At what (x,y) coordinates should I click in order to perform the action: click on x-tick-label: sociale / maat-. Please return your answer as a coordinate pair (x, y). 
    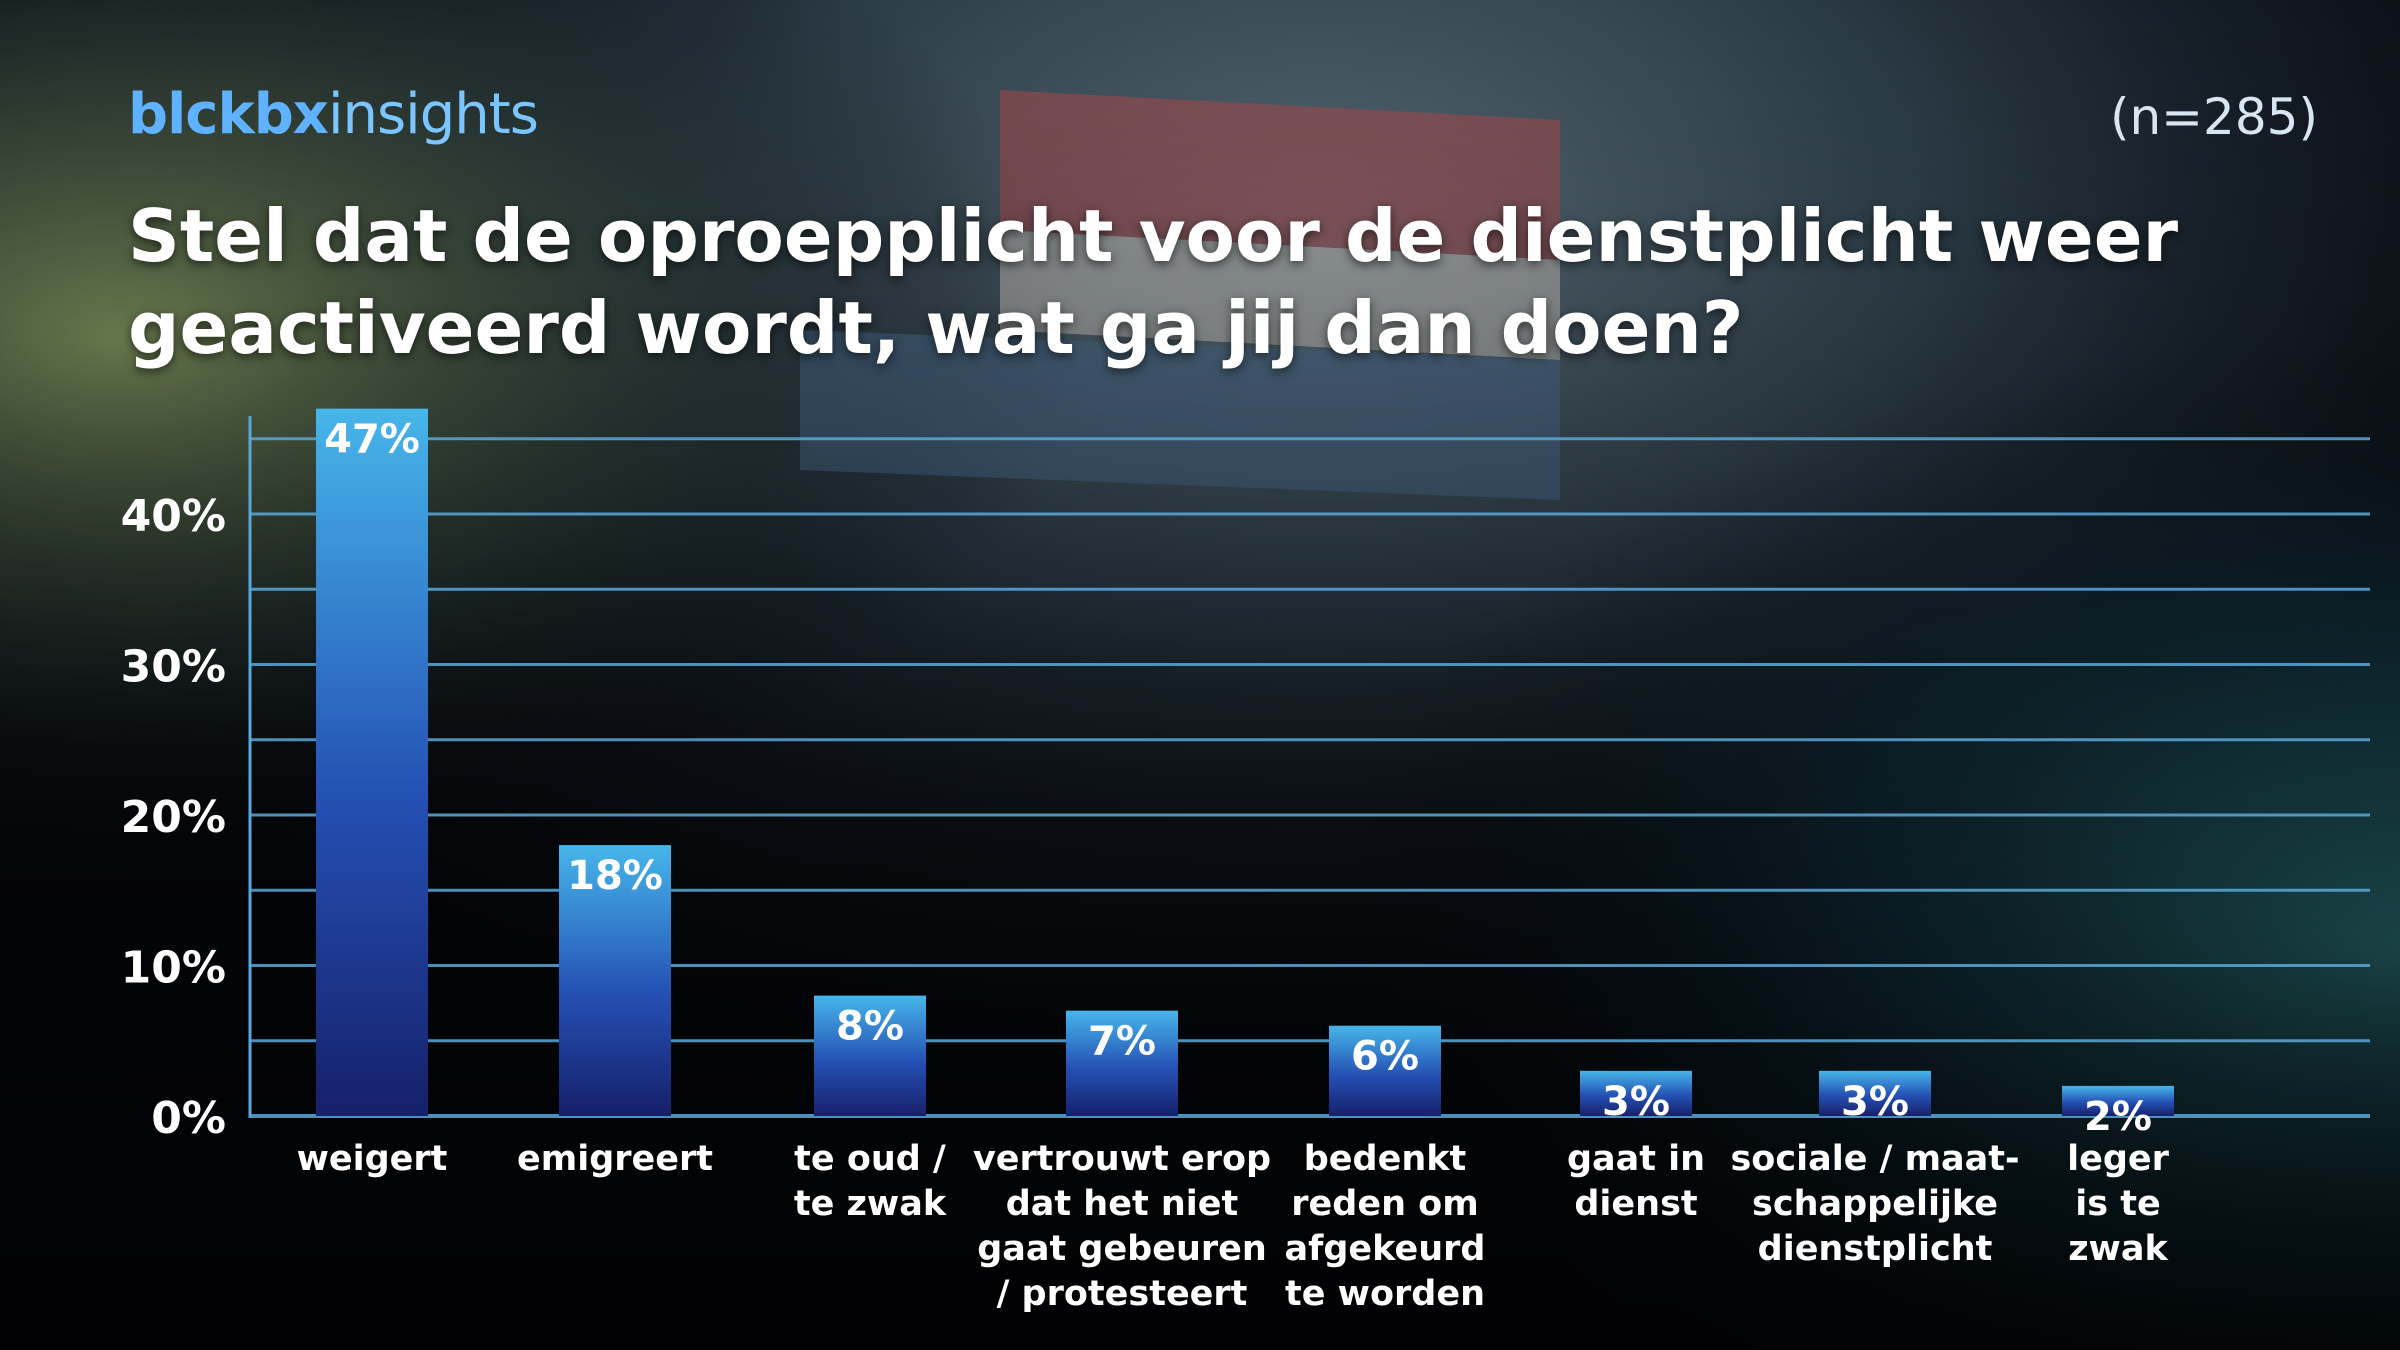
    Looking at the image, I should click on (1874, 1159).